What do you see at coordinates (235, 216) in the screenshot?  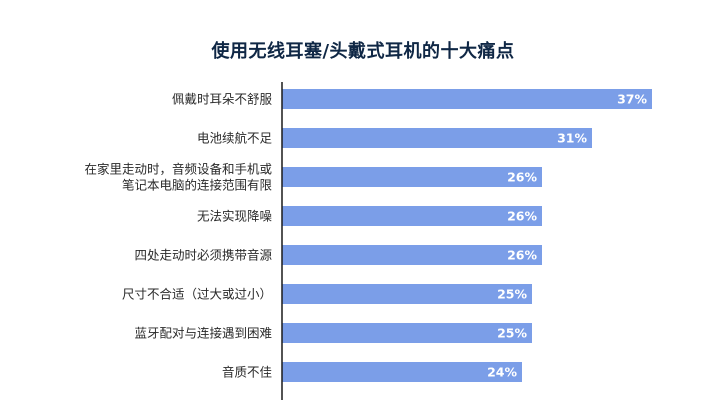 I see `category-label: 无法实现降噪` at bounding box center [235, 216].